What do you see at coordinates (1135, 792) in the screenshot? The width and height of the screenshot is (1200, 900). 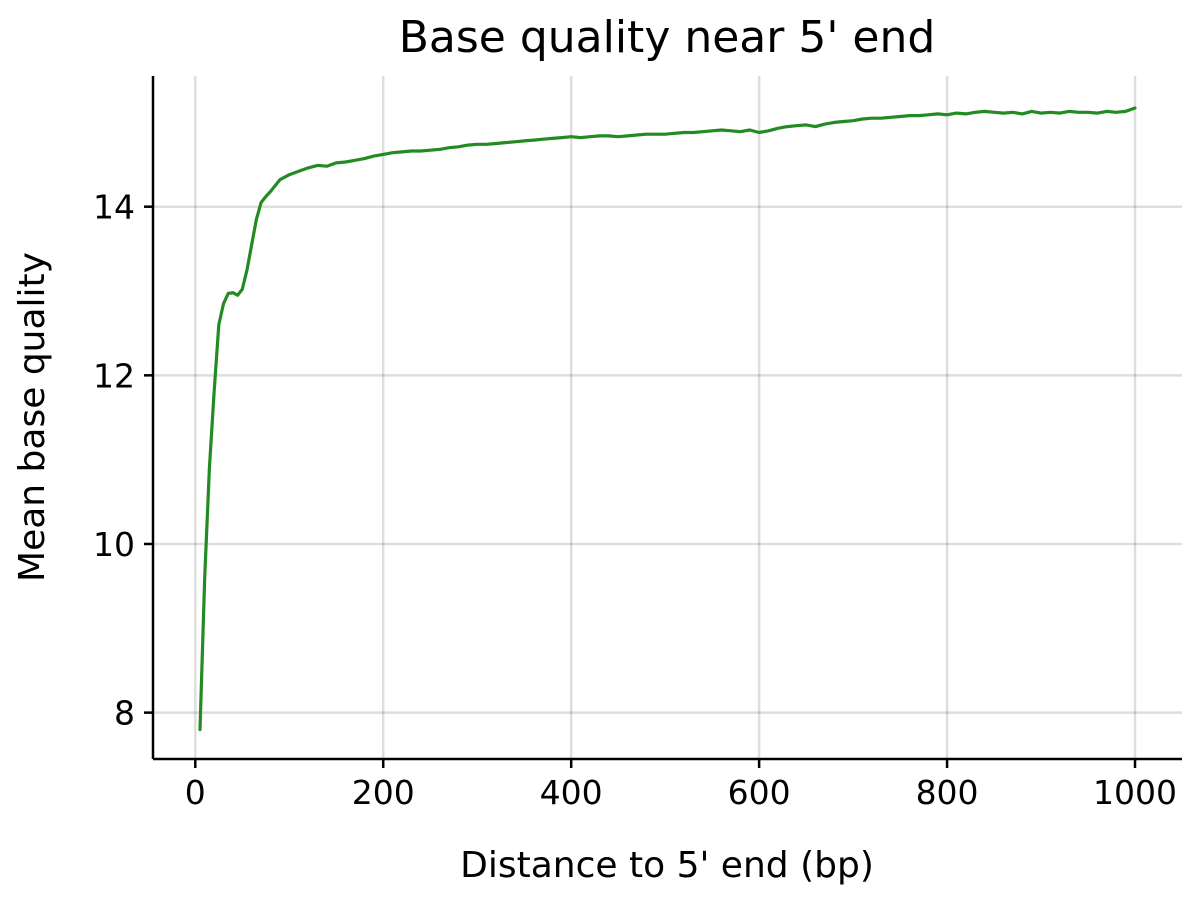 I see `x-tick-label: 1000` at bounding box center [1135, 792].